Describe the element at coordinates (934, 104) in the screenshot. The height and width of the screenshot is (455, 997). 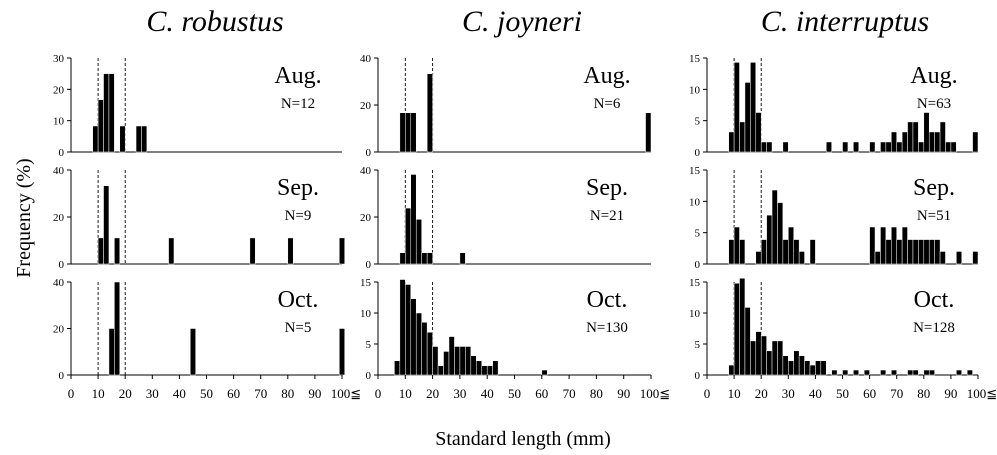
I see `sample-size-label: N=63` at that location.